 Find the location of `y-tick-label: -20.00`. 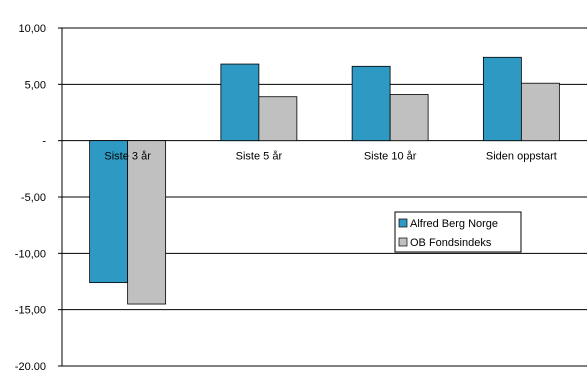

y-tick-label: -20.00 is located at coordinates (30, 365).